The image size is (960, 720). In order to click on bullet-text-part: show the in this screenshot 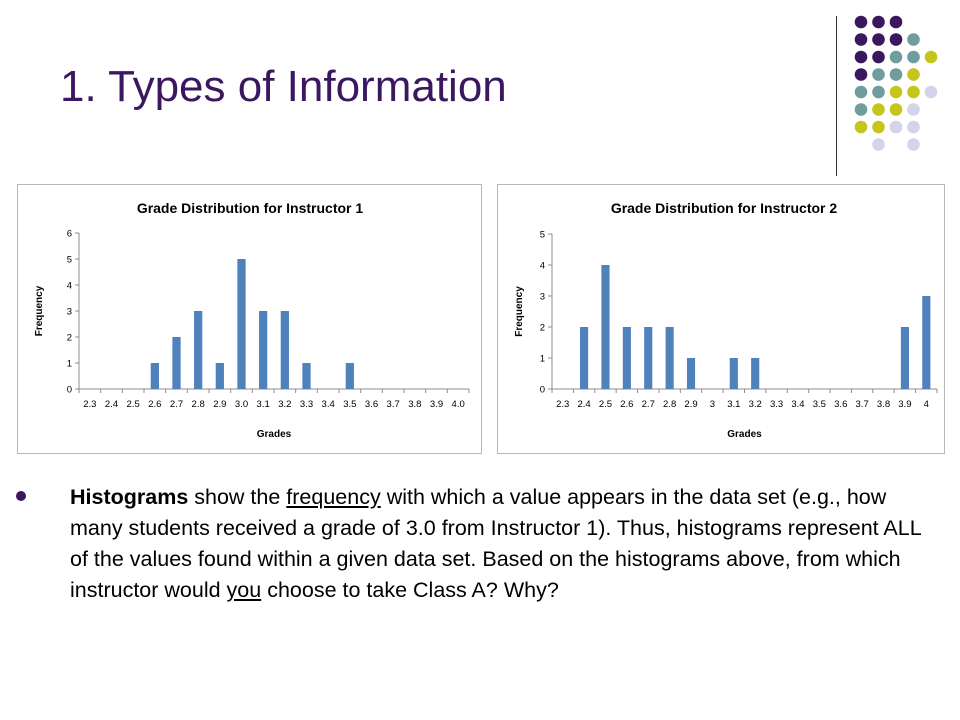, I will do `click(237, 497)`.